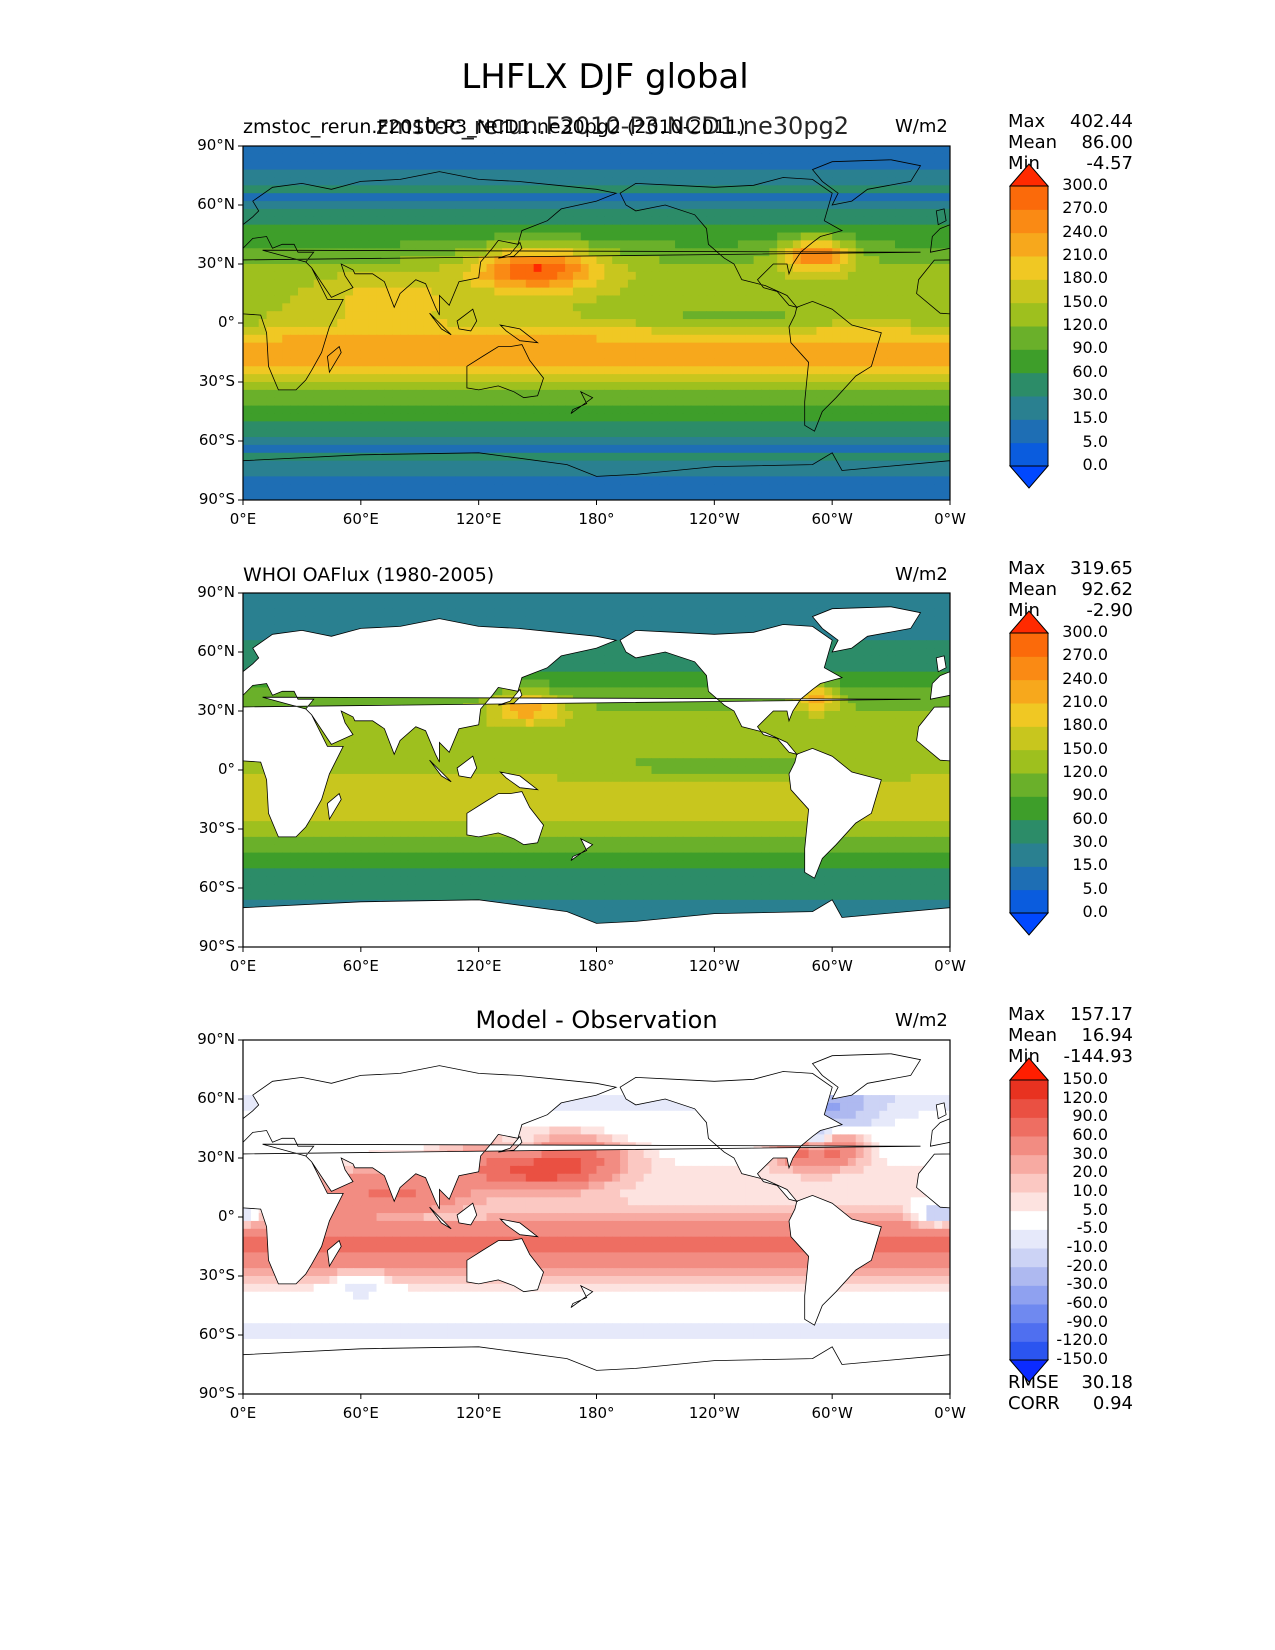 Image resolution: width=1275 pixels, height=1650 pixels. What do you see at coordinates (1090, 1190) in the screenshot?
I see `colorbar-label: 10.0` at bounding box center [1090, 1190].